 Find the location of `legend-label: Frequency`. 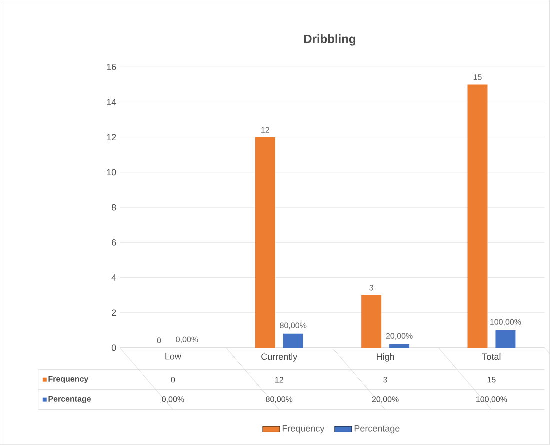

legend-label: Frequency is located at coordinates (303, 430).